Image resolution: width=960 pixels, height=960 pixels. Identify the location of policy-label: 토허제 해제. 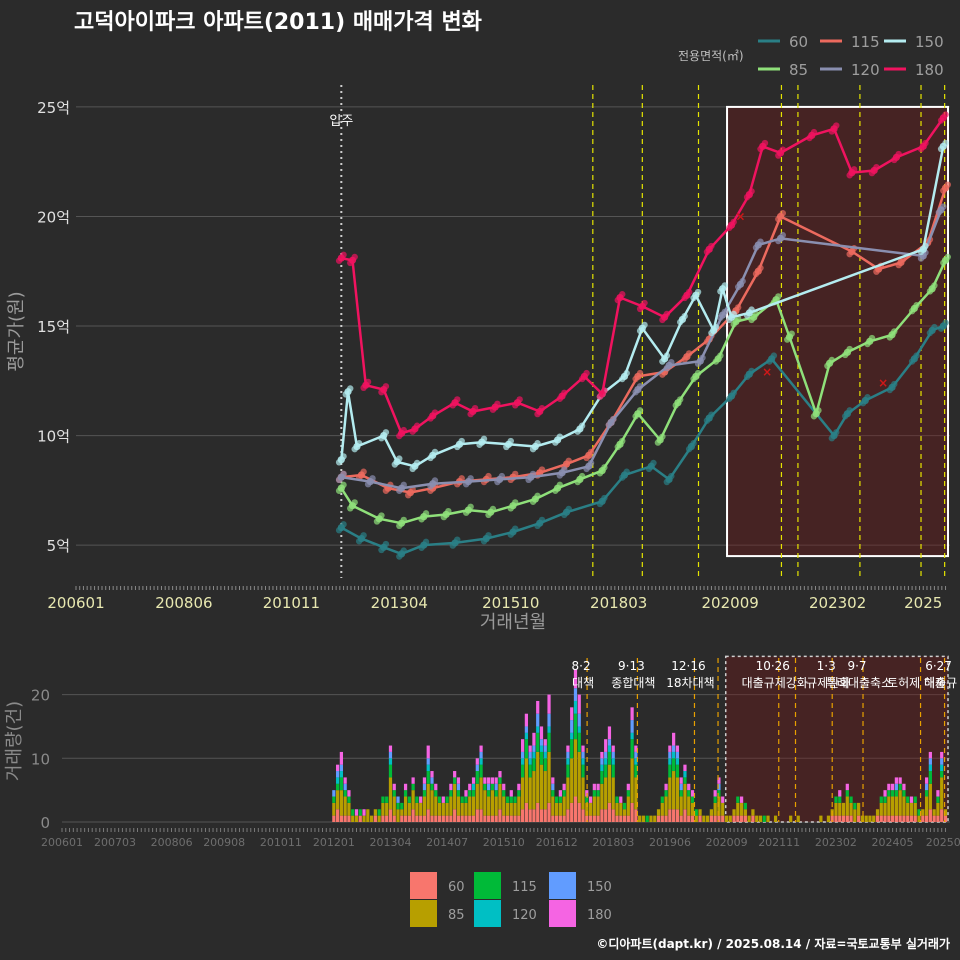
(916, 683).